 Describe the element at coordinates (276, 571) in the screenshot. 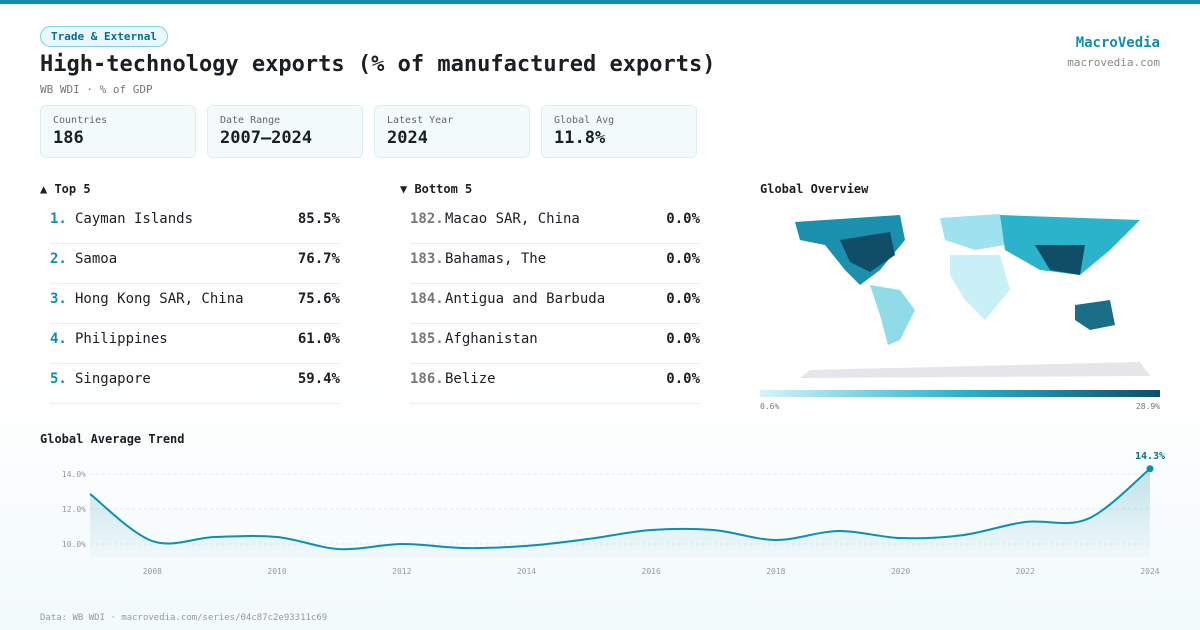

I see `x-tick-label: 2010` at that location.